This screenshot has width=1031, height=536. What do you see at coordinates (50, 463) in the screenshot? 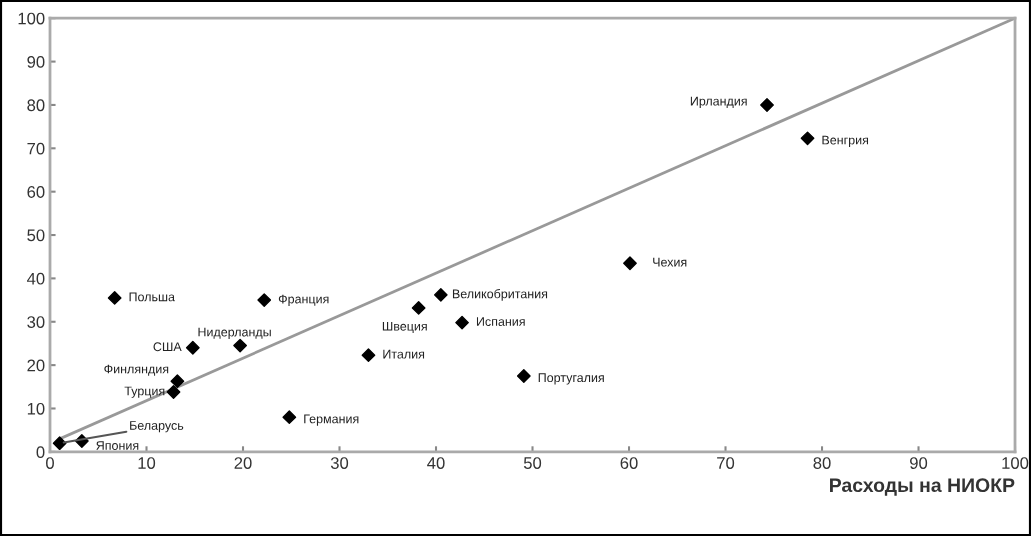
I see `x-tick-label: 0` at bounding box center [50, 463].